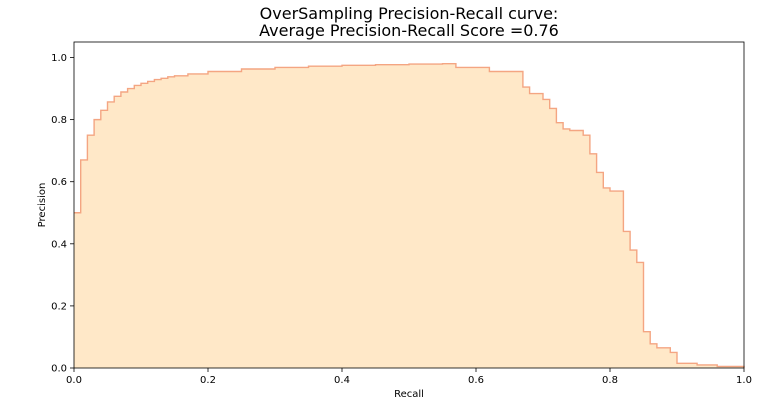 Image resolution: width=775 pixels, height=411 pixels. I want to click on y-tick-label: 1.0, so click(59, 58).